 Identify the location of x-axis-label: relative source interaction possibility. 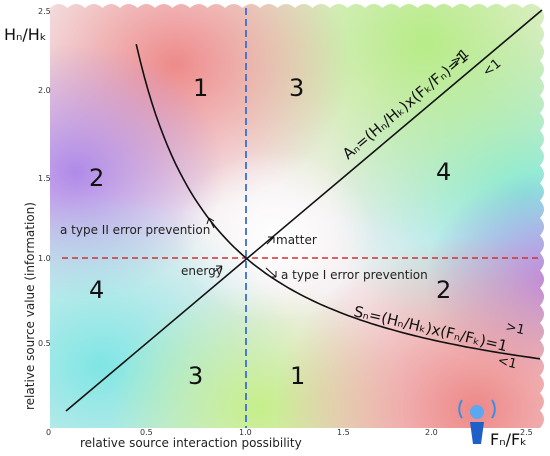
(191, 443).